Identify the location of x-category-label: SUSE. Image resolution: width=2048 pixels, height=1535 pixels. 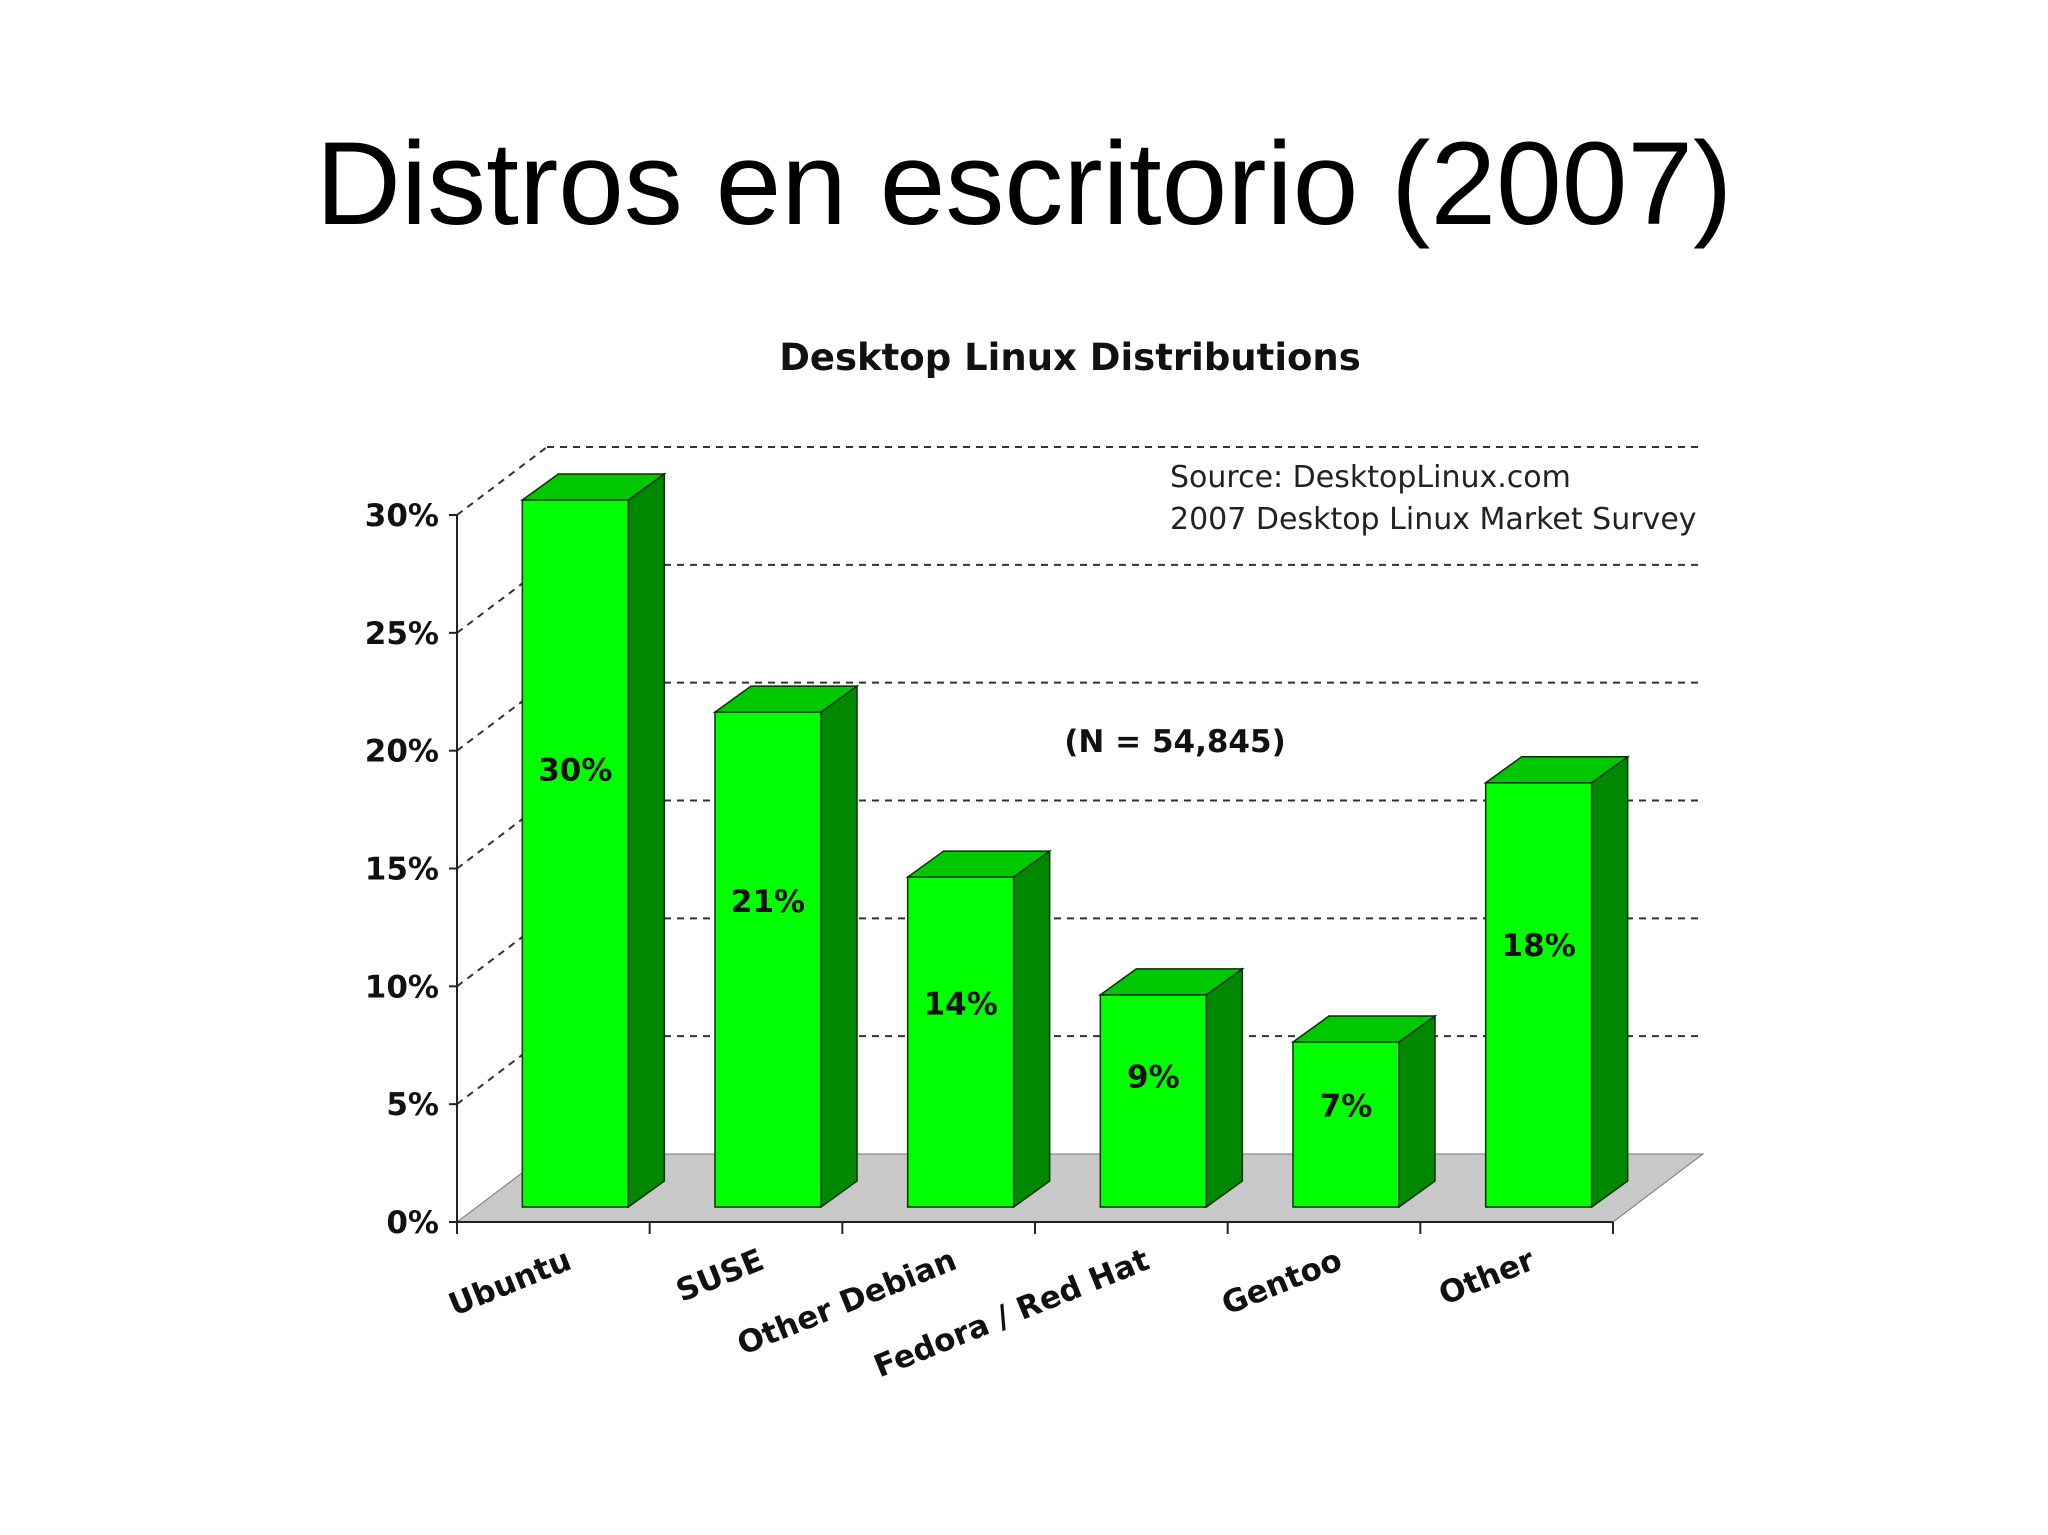
(720, 1275).